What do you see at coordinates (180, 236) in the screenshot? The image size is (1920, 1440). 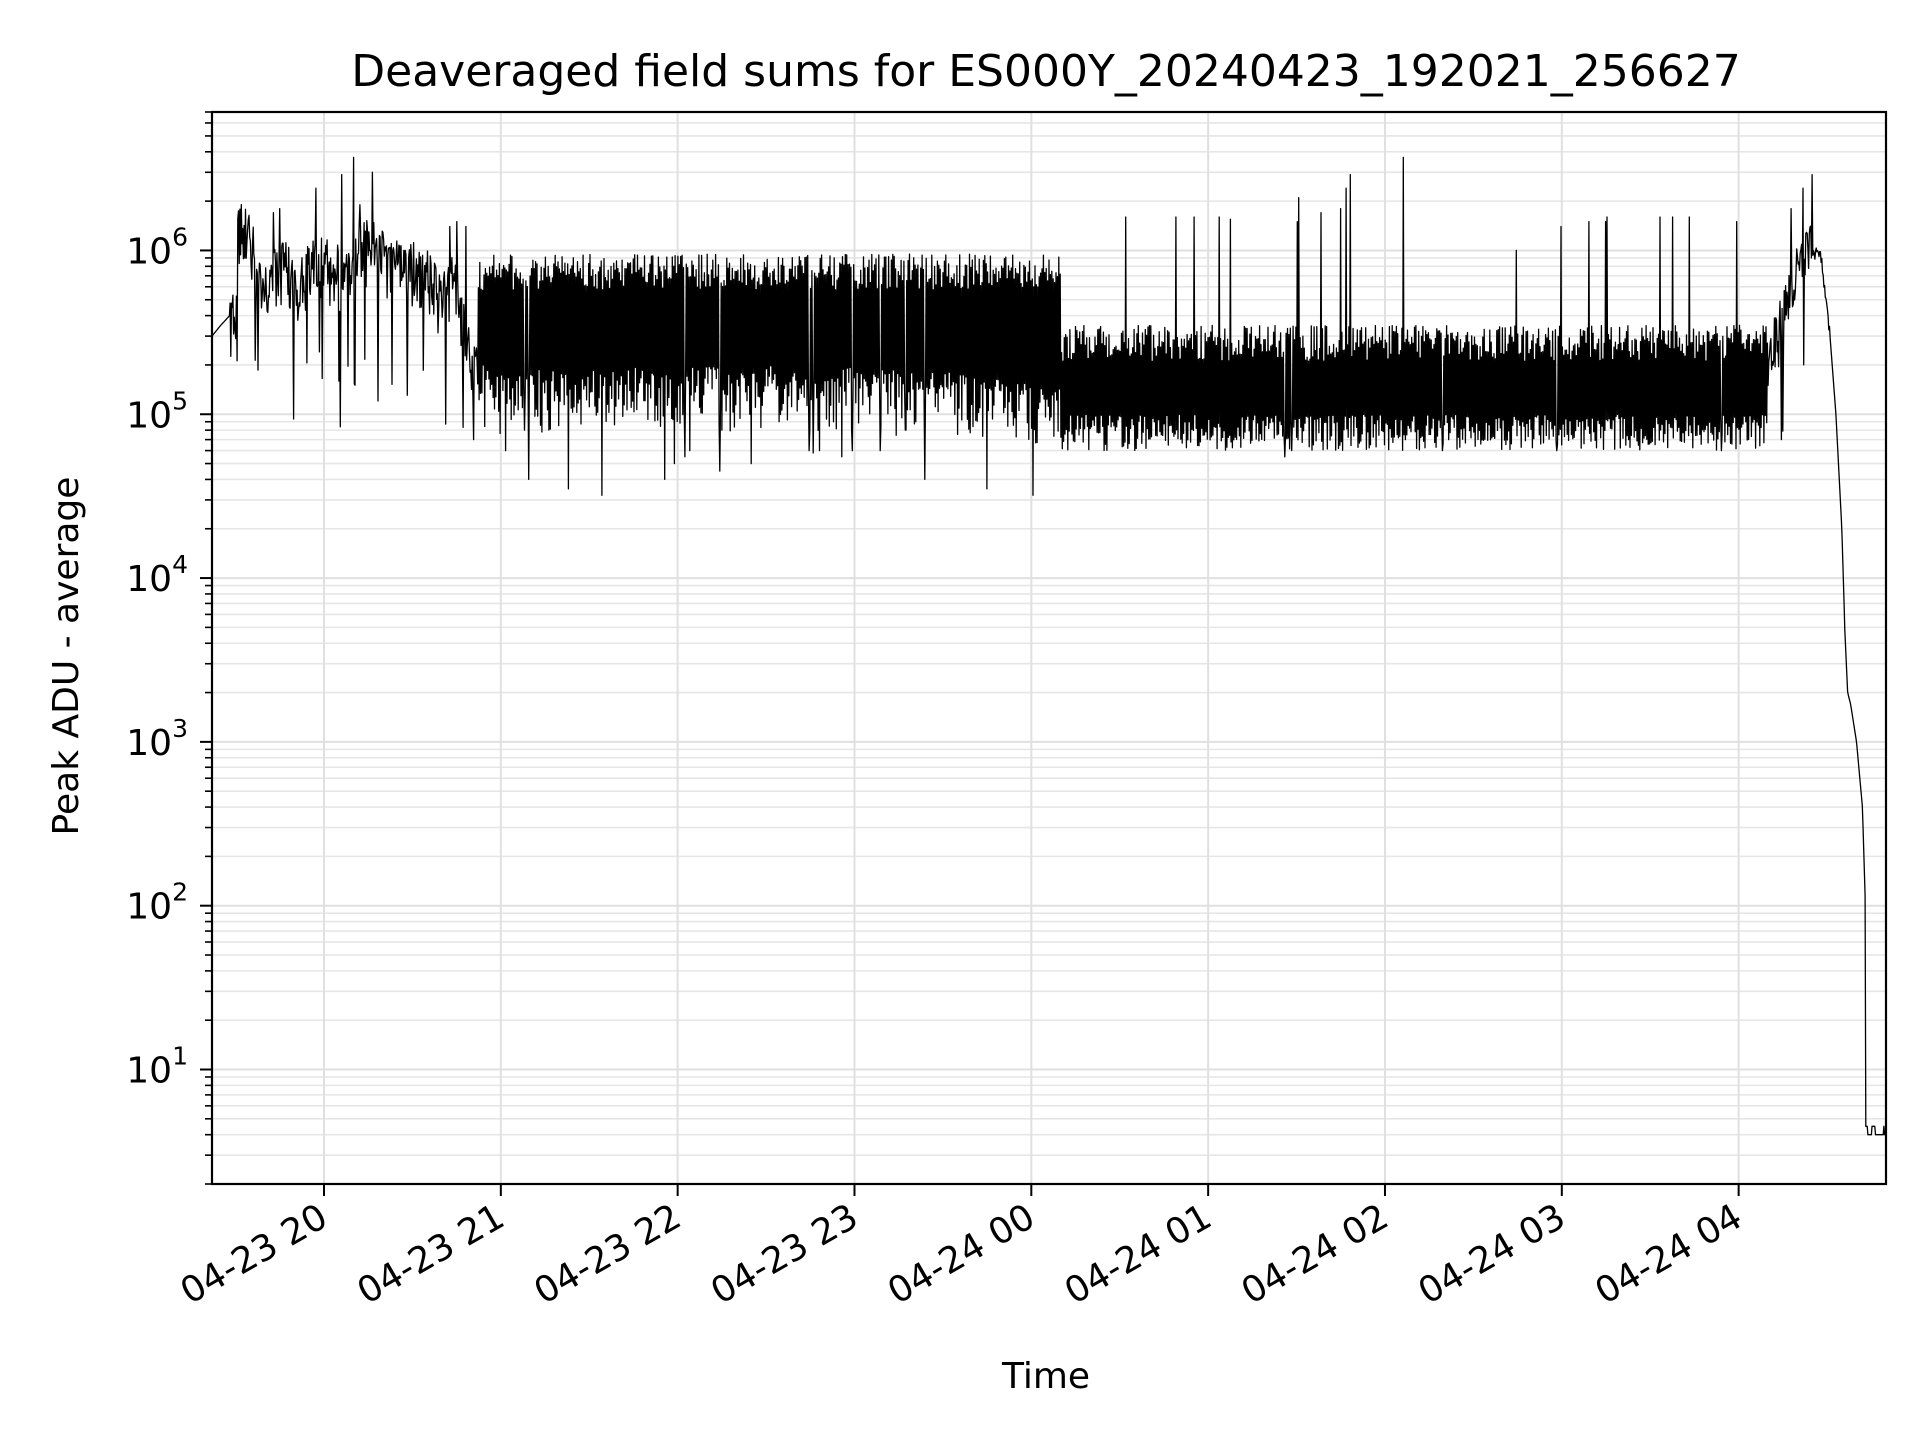 I see `y-tick-exponent: 6` at bounding box center [180, 236].